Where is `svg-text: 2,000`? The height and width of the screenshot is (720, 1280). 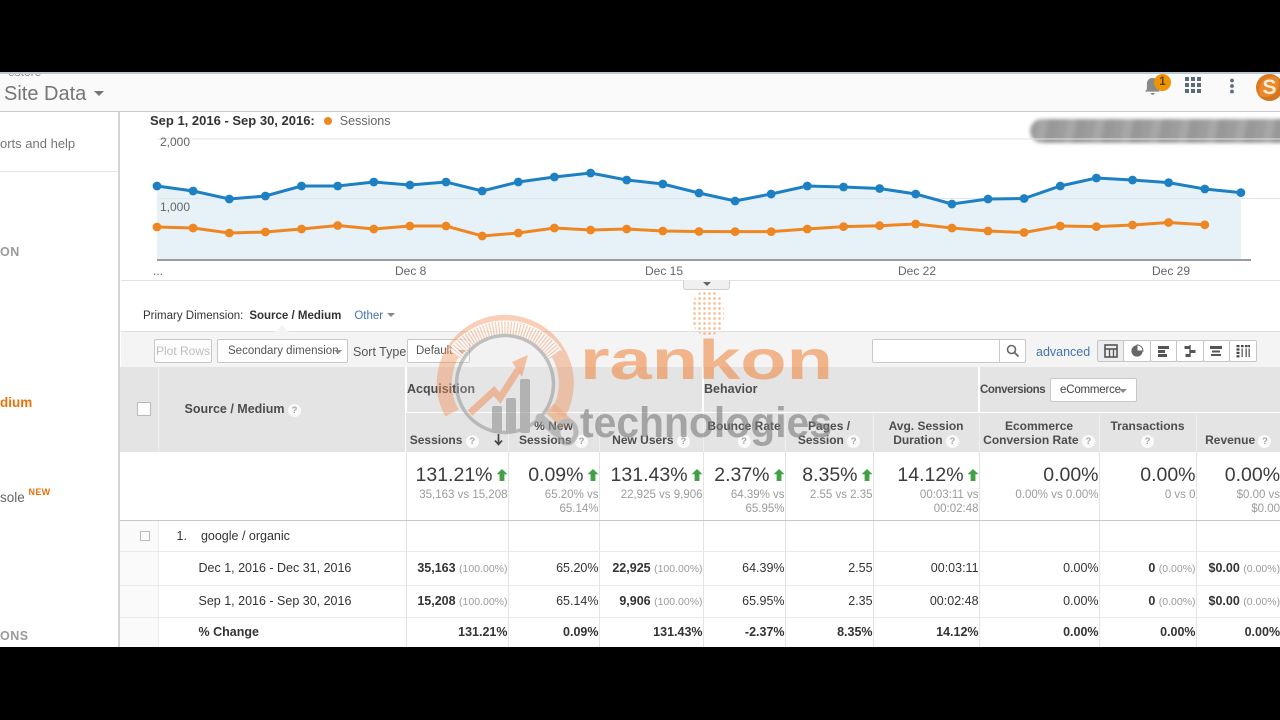 svg-text: 2,000 is located at coordinates (175, 142).